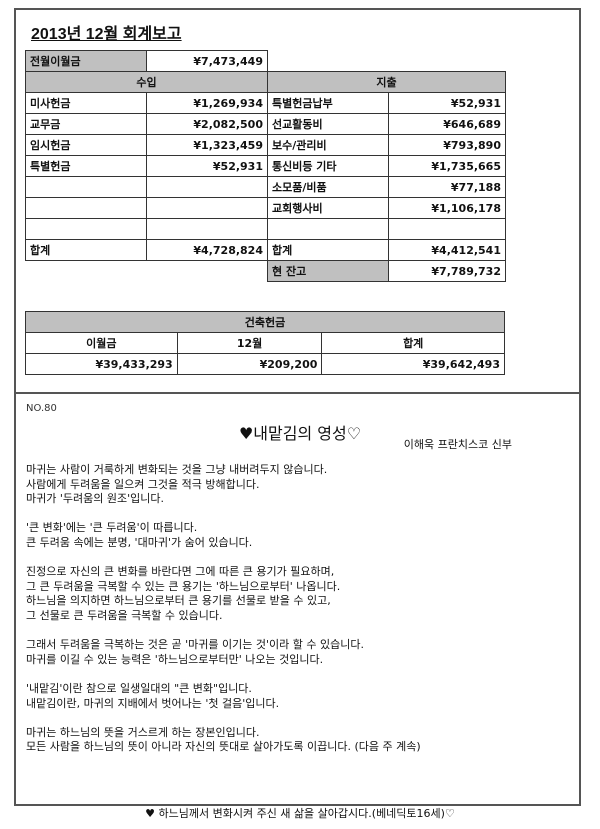 The width and height of the screenshot is (600, 829). What do you see at coordinates (178, 601) in the screenshot?
I see `essay-line: 하느님을 의지하면 하느님으로부터 큰 용기를 선물로 받을 수 있고,` at bounding box center [178, 601].